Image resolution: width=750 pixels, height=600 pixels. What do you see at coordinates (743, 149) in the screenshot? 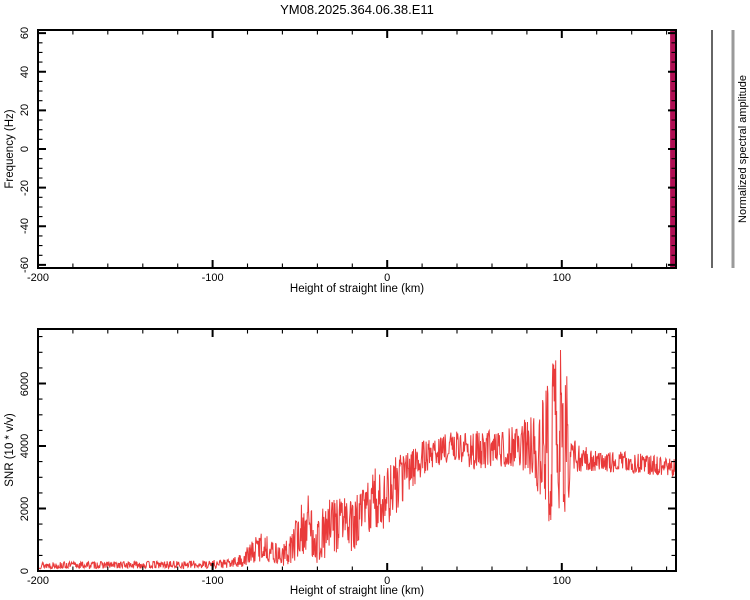
I see `colorbar-label: Normalized spectral amplitude` at bounding box center [743, 149].